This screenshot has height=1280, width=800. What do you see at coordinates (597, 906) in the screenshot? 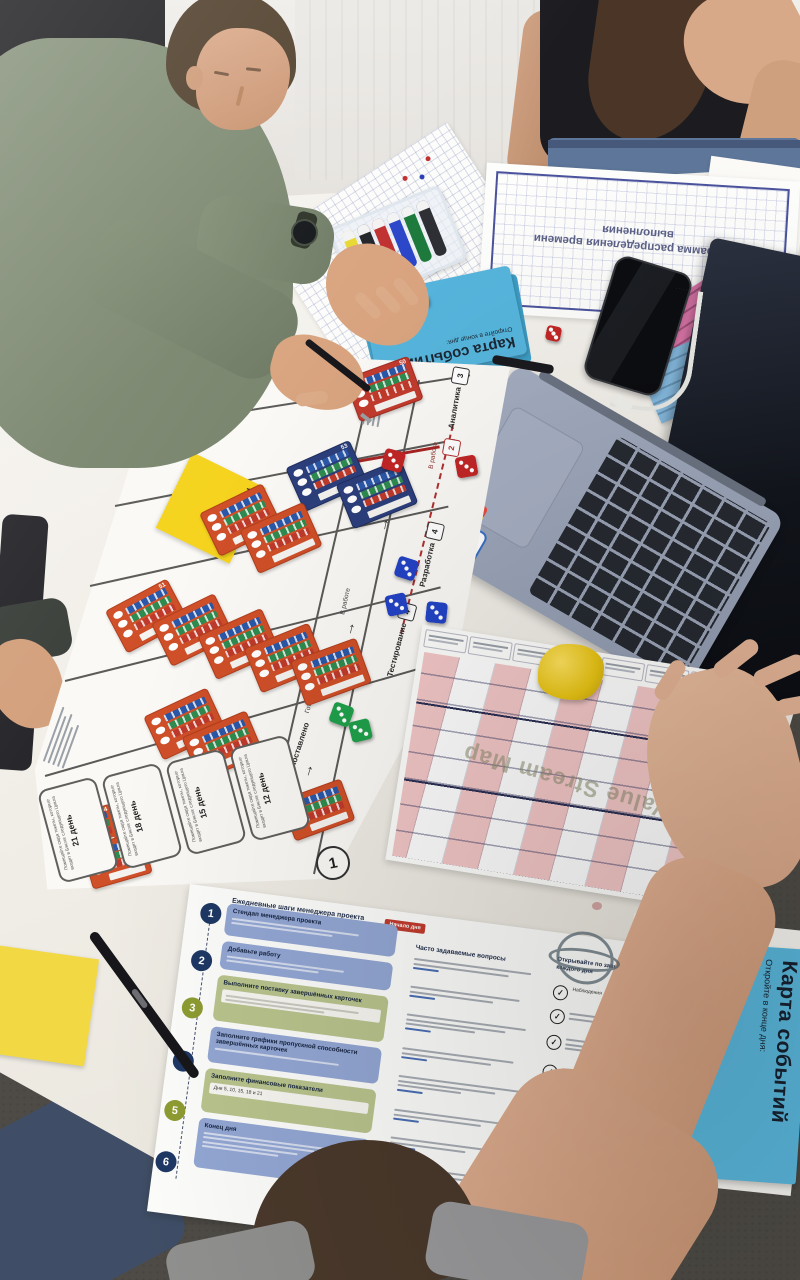
I see `skin-mark` at bounding box center [597, 906].